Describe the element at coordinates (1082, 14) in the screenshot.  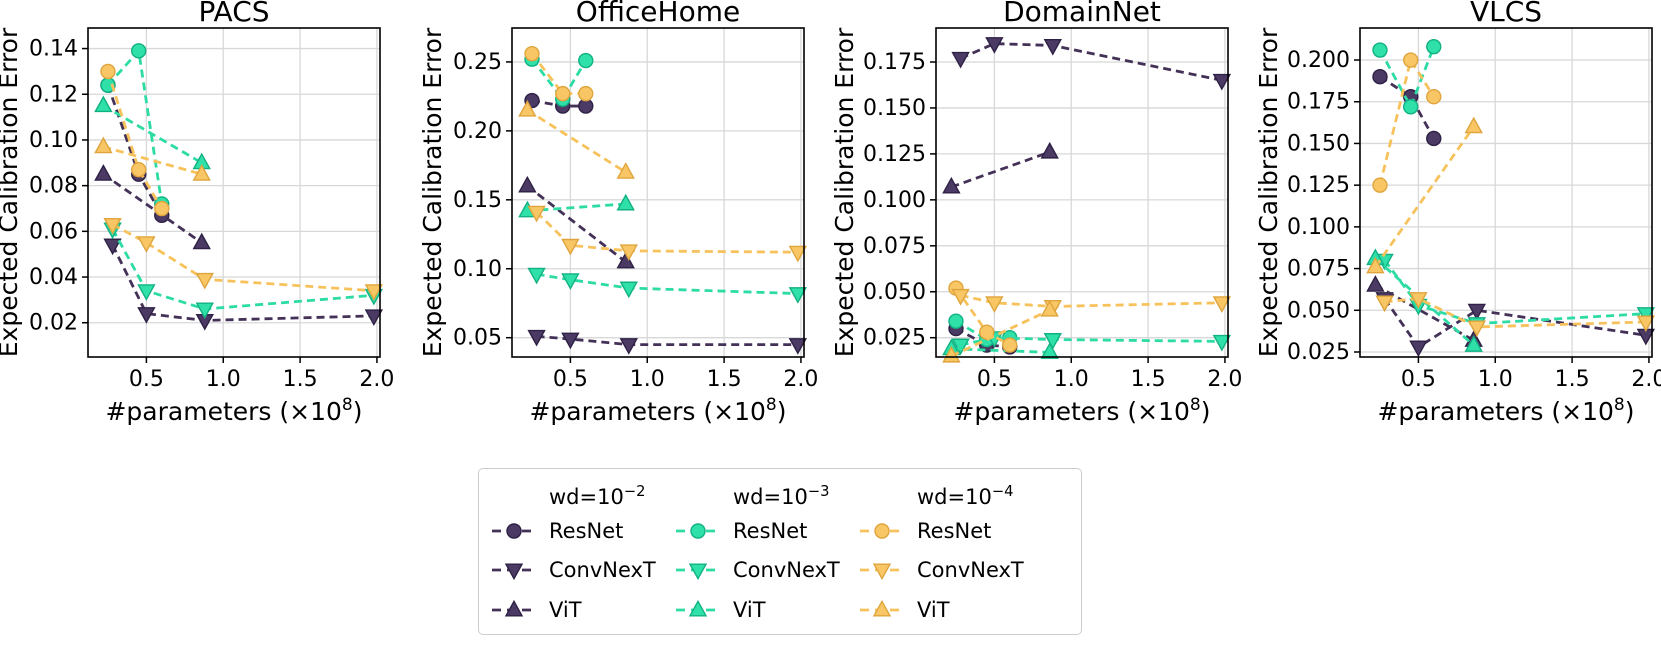
I see `panel-title: DomainNet` at that location.